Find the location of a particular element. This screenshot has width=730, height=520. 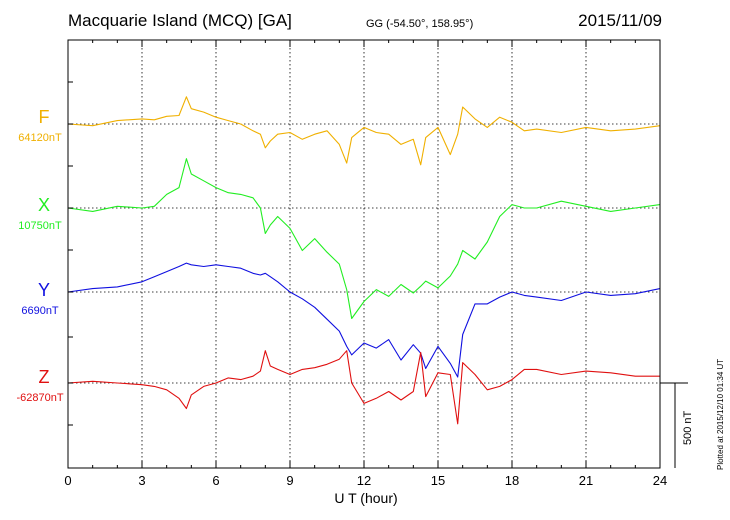

series-name-y: Y is located at coordinates (44, 290).